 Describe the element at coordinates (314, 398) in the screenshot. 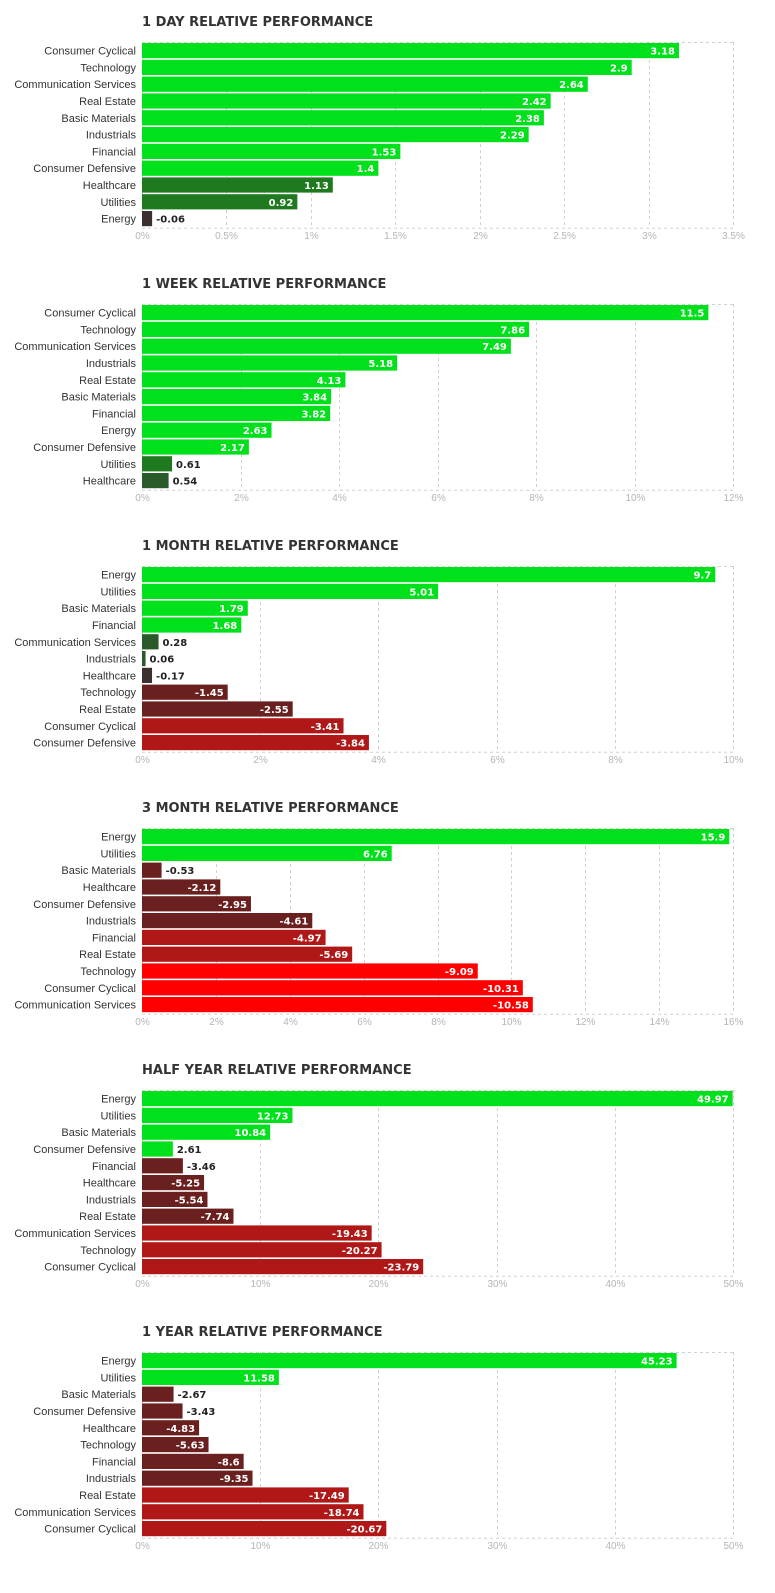

I see `bar-value-label: 3.84` at that location.